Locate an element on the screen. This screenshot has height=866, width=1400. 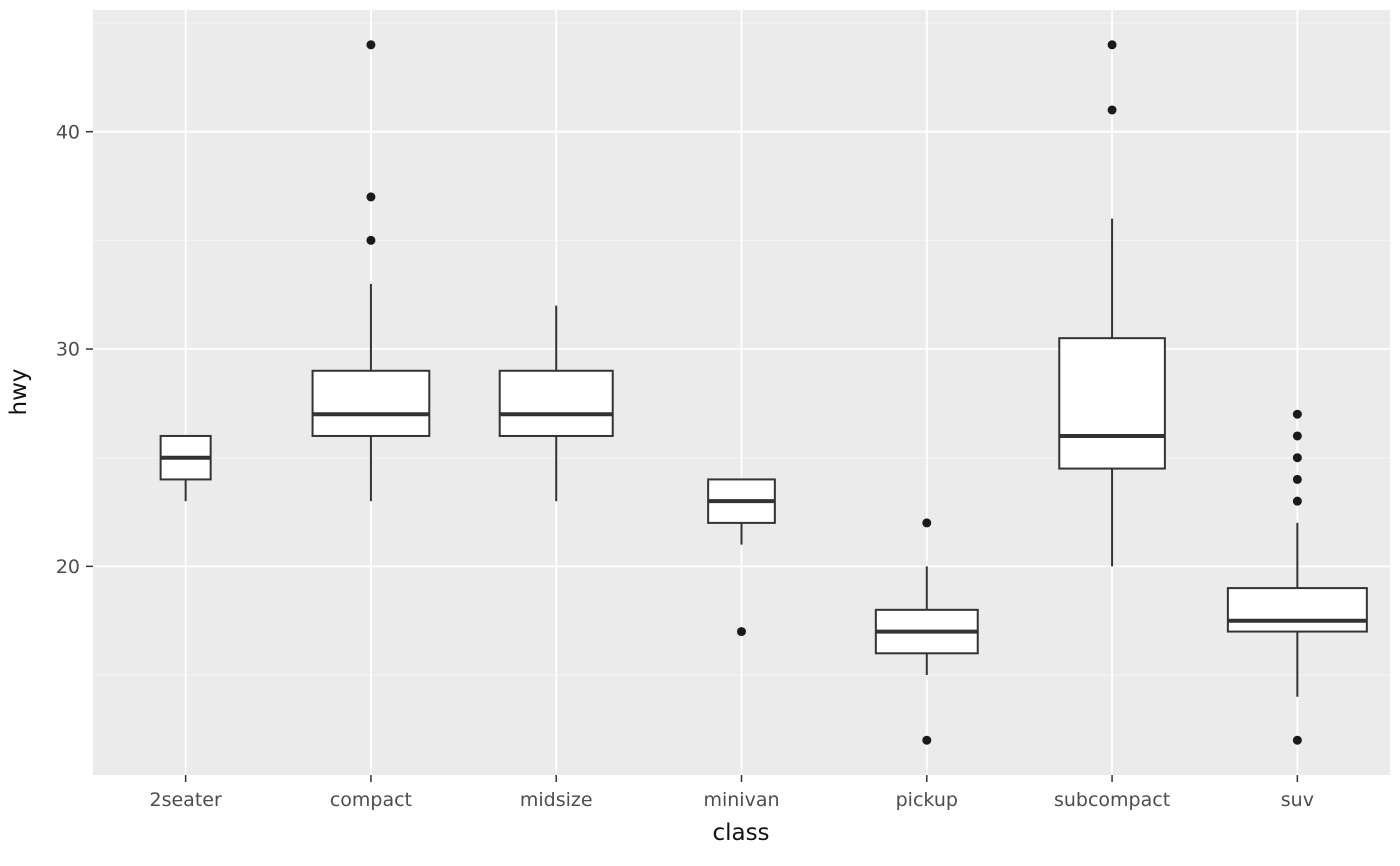
x-tick-label: minivan is located at coordinates (741, 800).